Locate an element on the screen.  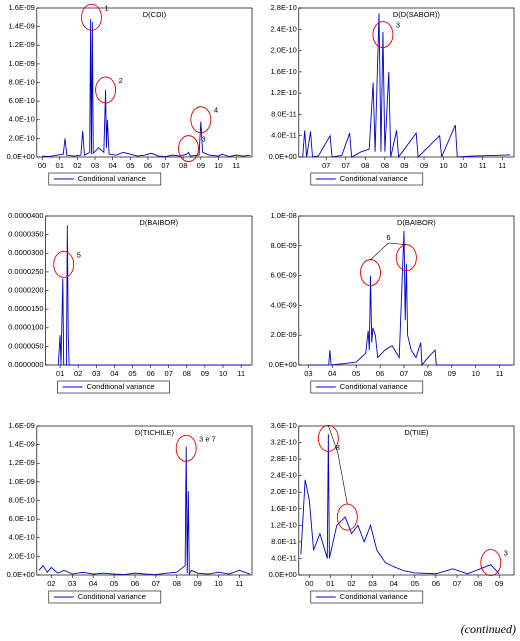
y-tick-label: 3.2E-10 is located at coordinates (284, 442).